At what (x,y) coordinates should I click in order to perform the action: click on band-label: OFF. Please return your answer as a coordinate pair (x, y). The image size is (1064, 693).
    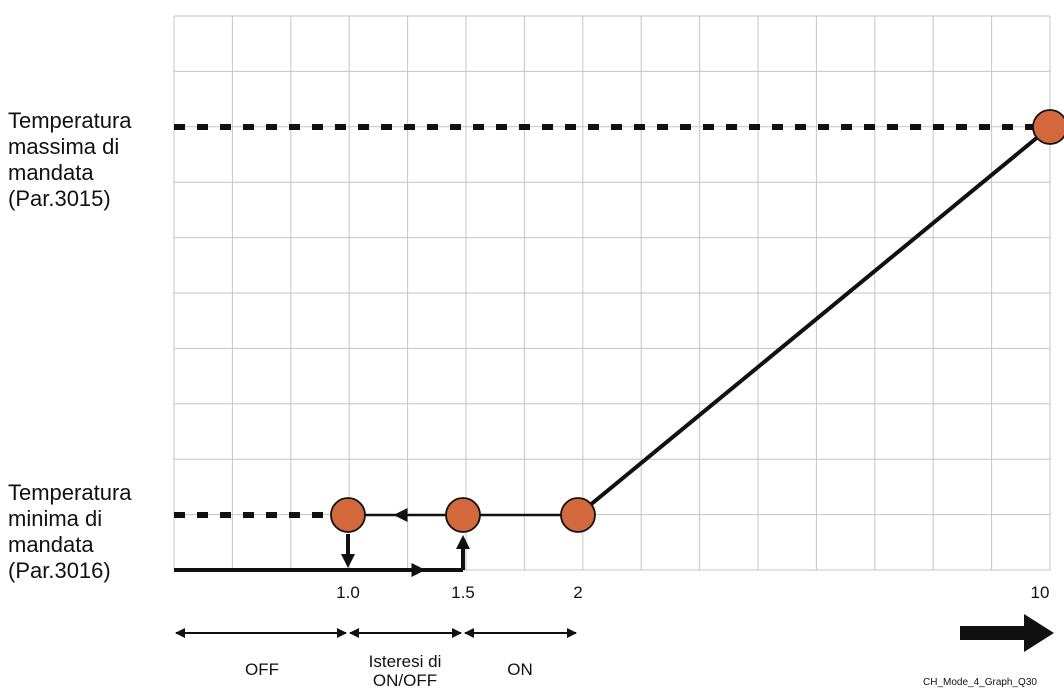
    Looking at the image, I should click on (262, 669).